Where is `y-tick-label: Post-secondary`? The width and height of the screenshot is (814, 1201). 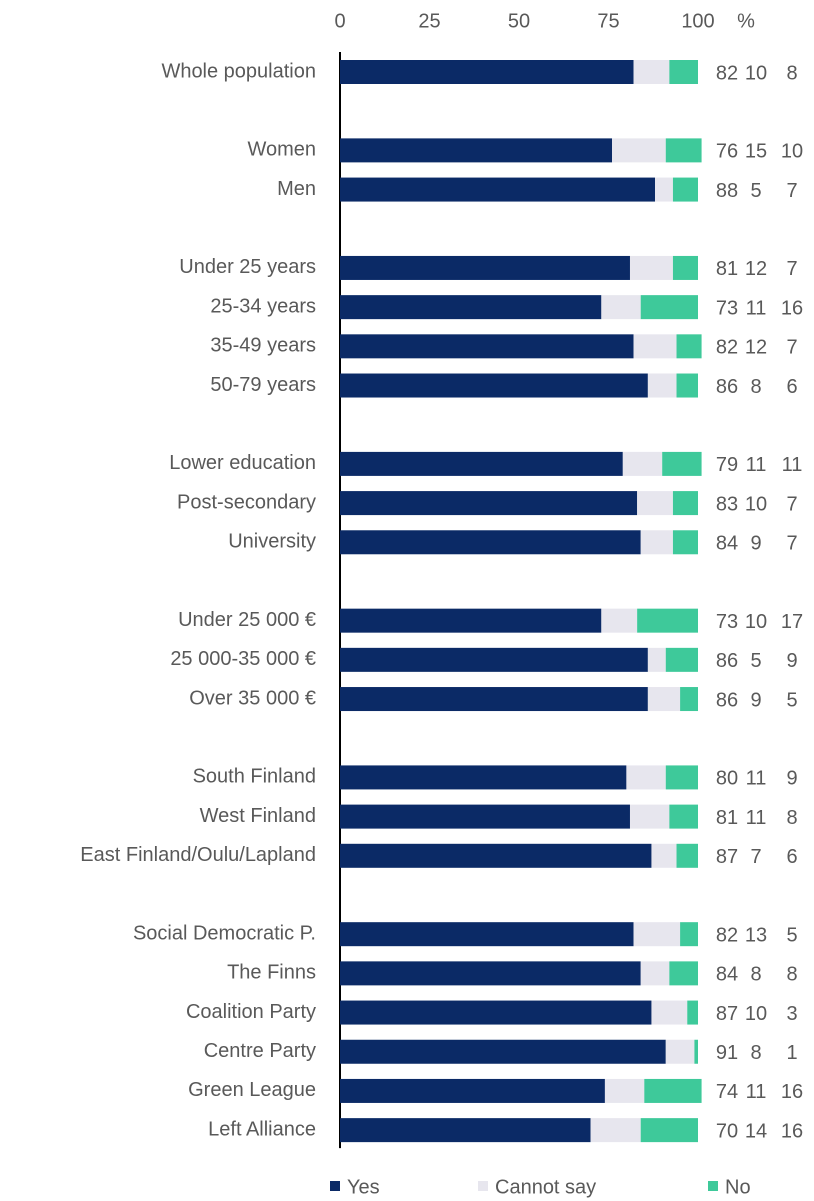 y-tick-label: Post-secondary is located at coordinates (246, 502).